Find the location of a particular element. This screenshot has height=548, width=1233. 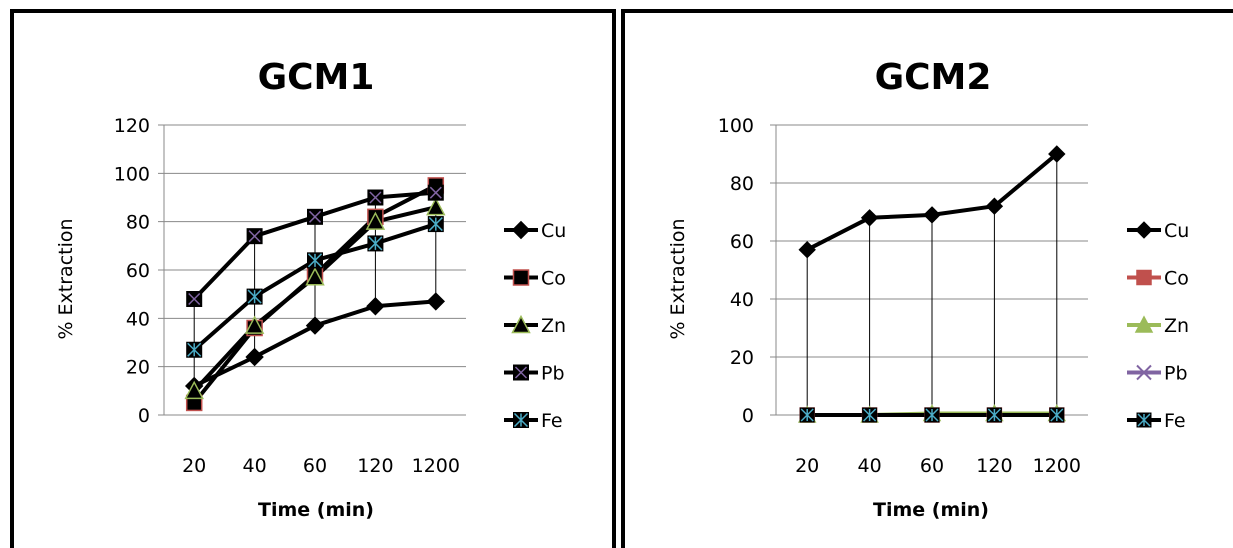

chart-title: GCM2 is located at coordinates (933, 77).